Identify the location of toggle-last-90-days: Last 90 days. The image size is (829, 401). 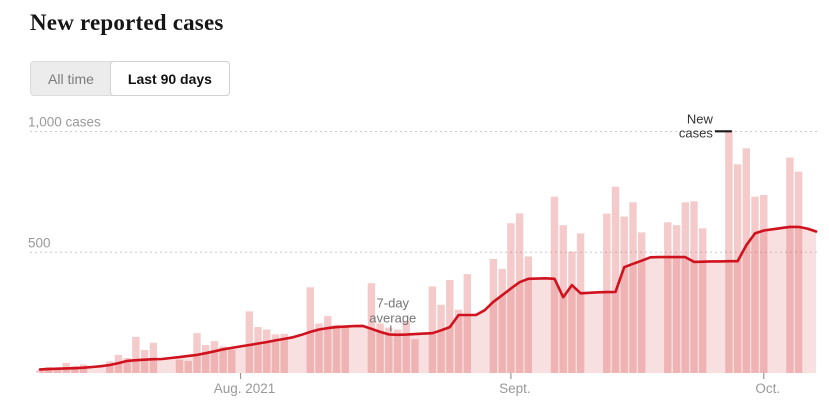
(169, 78).